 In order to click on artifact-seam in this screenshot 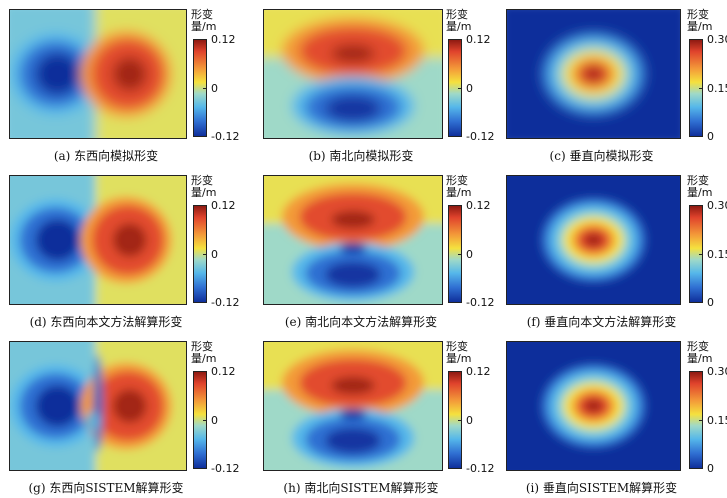, I will do `click(98, 403)`.